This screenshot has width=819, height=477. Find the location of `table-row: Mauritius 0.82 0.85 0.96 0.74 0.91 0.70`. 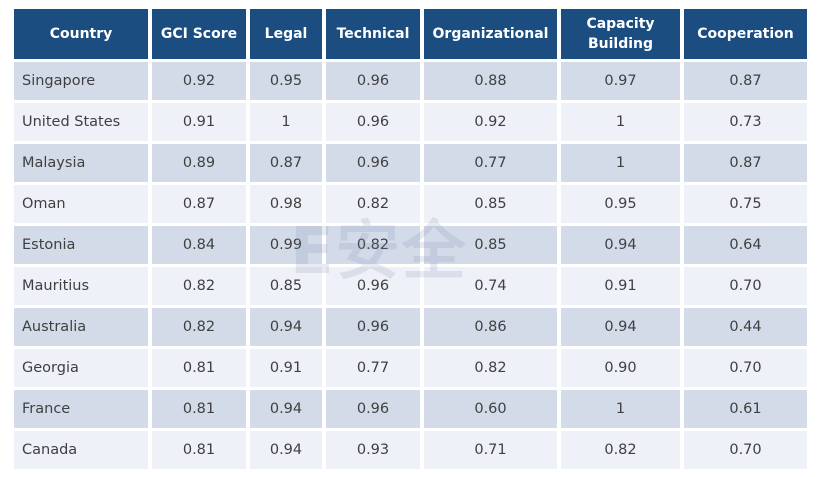

table-row: Mauritius 0.82 0.85 0.96 0.74 0.91 0.70 is located at coordinates (410, 286).